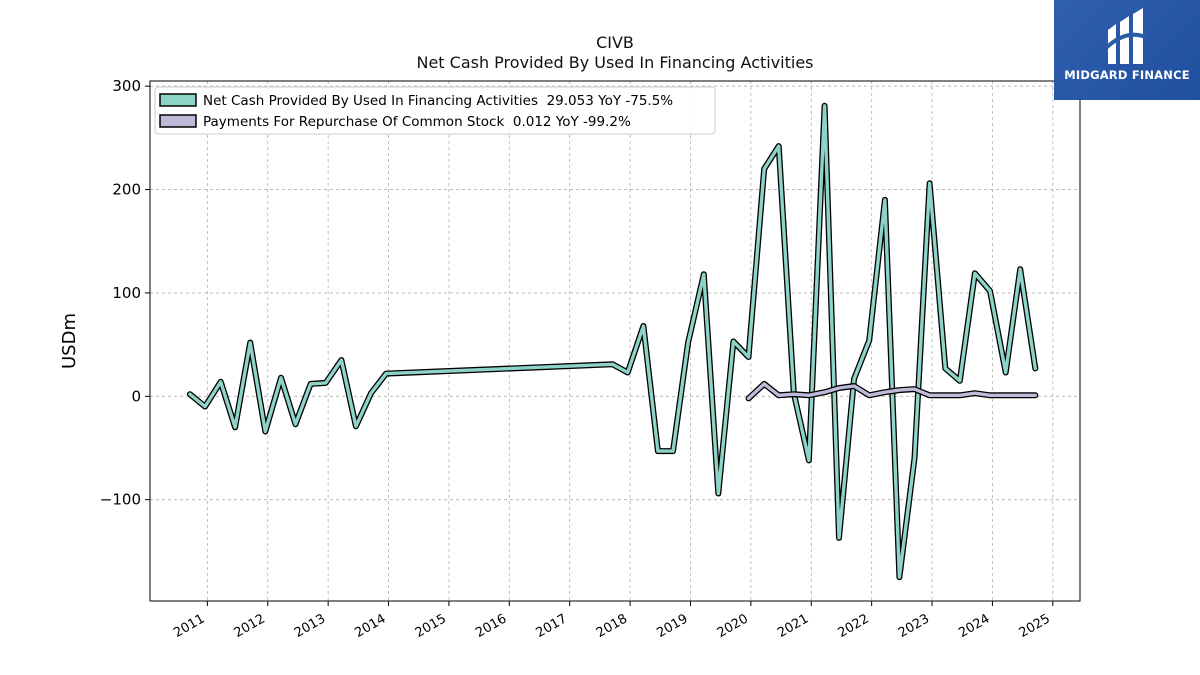 Image resolution: width=1200 pixels, height=675 pixels. I want to click on y-tick-label: 0, so click(136, 396).